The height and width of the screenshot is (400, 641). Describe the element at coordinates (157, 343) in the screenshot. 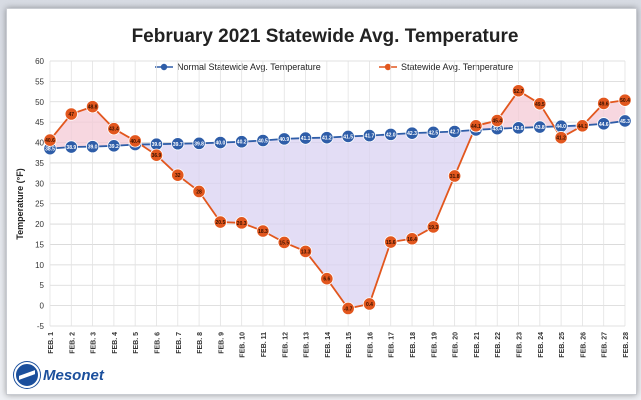

I see `x-tick-label: FEB. 6` at that location.